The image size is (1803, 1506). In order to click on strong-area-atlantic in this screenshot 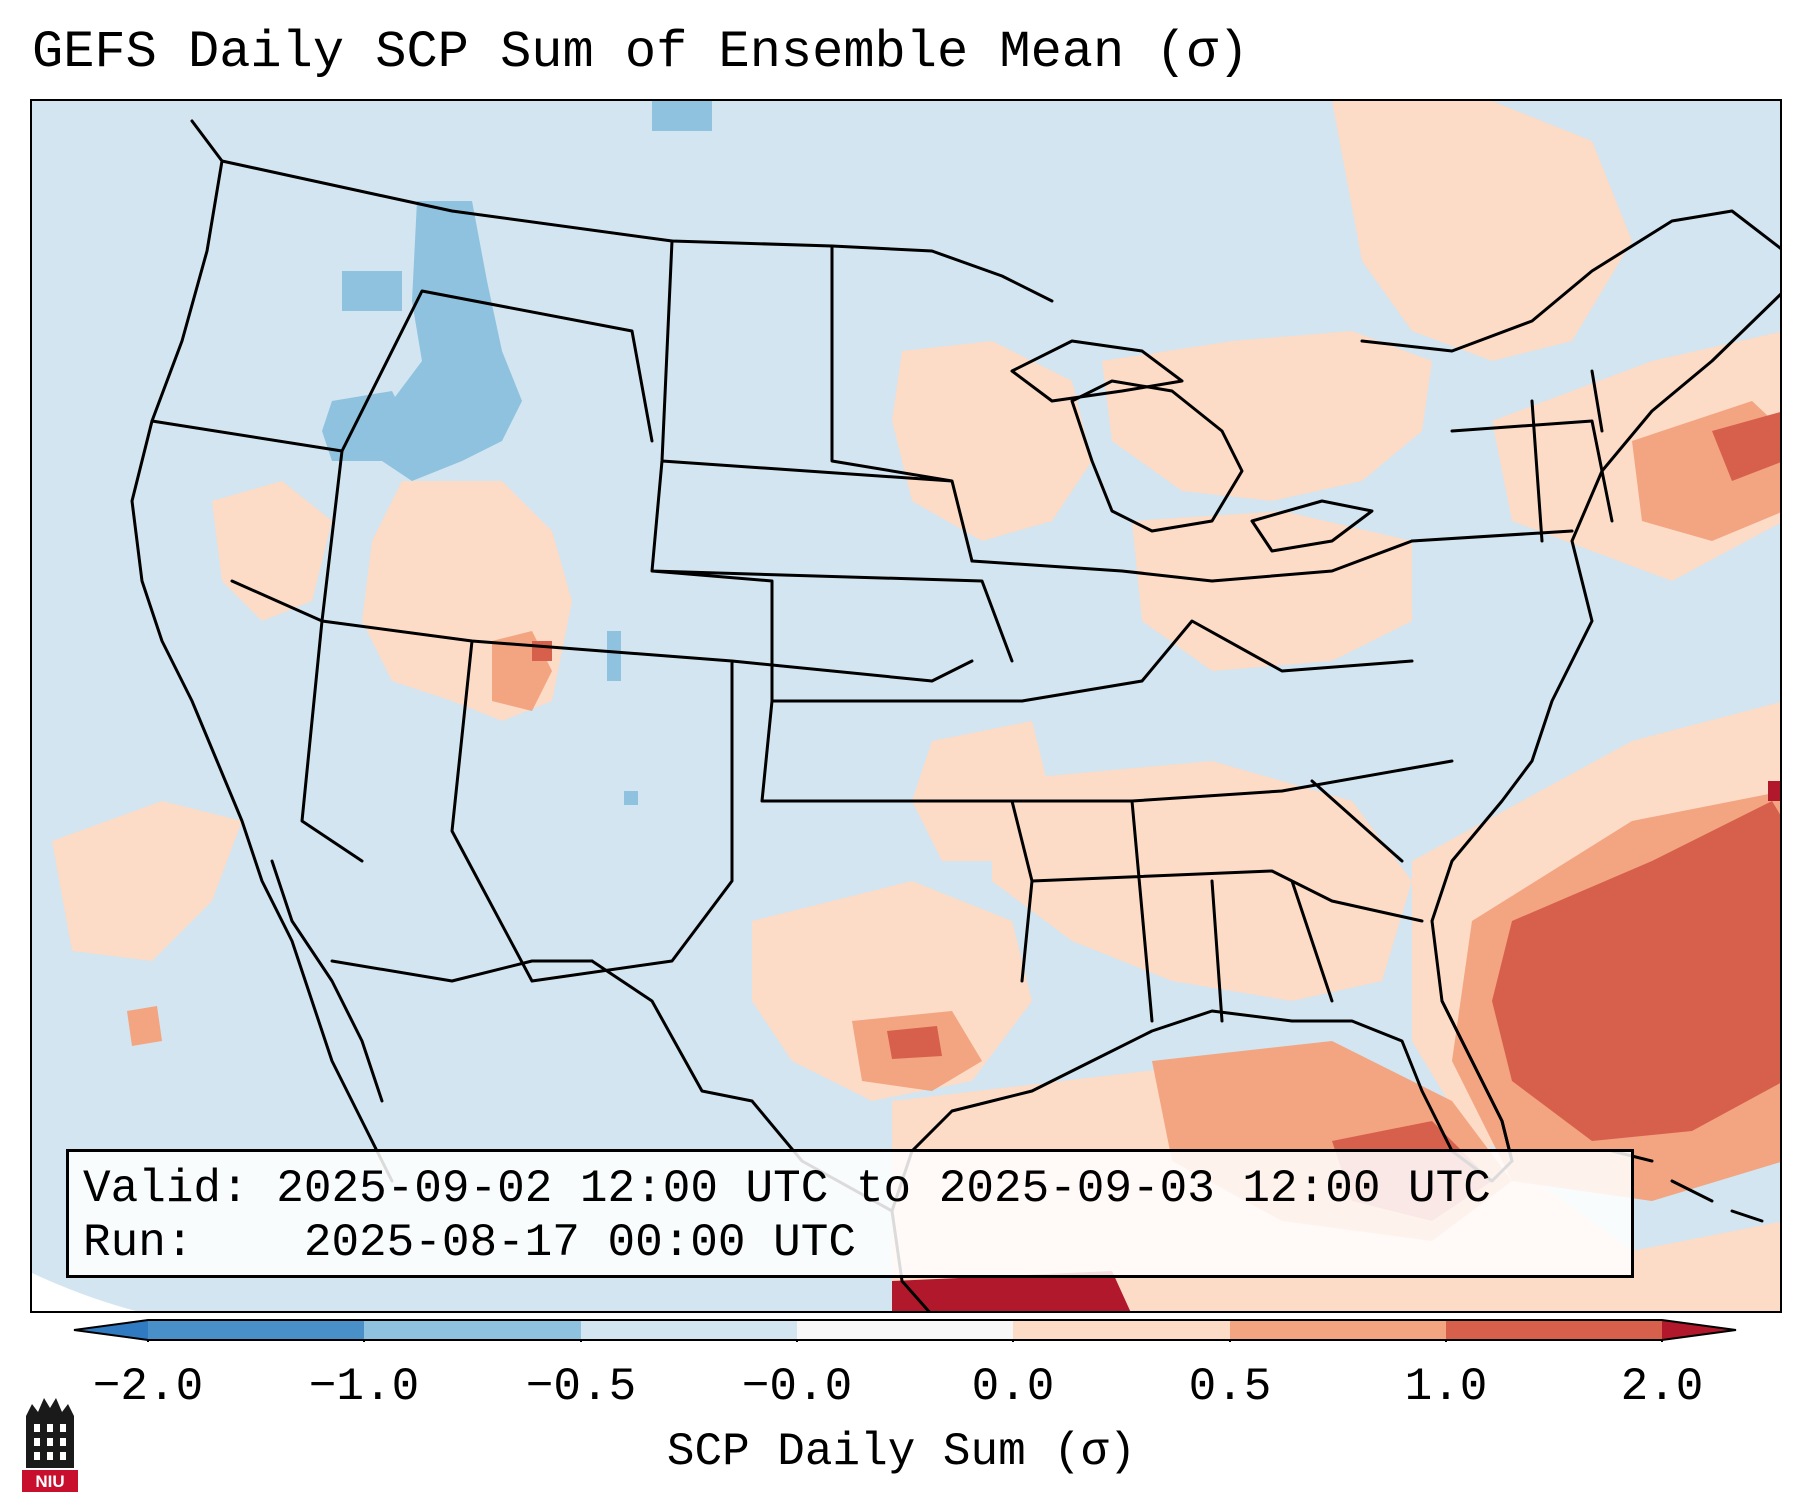, I will do `click(1636, 971)`.